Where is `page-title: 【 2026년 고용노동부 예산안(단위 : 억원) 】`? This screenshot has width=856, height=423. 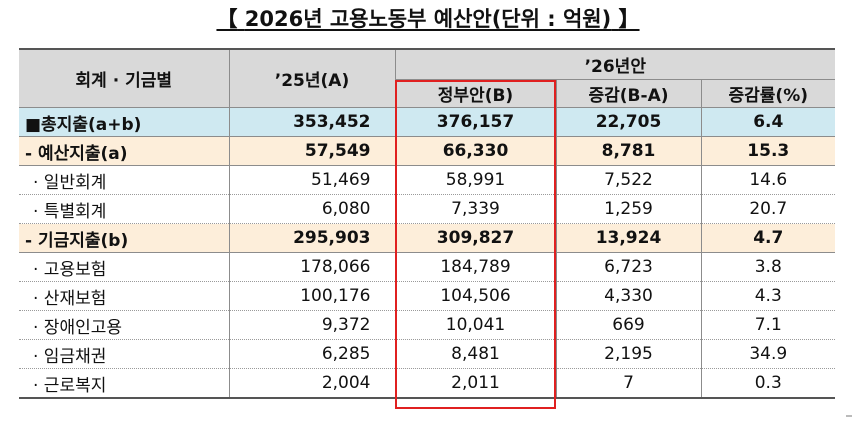
page-title: 【 2026년 고용노동부 예산안(단위 : 억원) 】 is located at coordinates (428, 18).